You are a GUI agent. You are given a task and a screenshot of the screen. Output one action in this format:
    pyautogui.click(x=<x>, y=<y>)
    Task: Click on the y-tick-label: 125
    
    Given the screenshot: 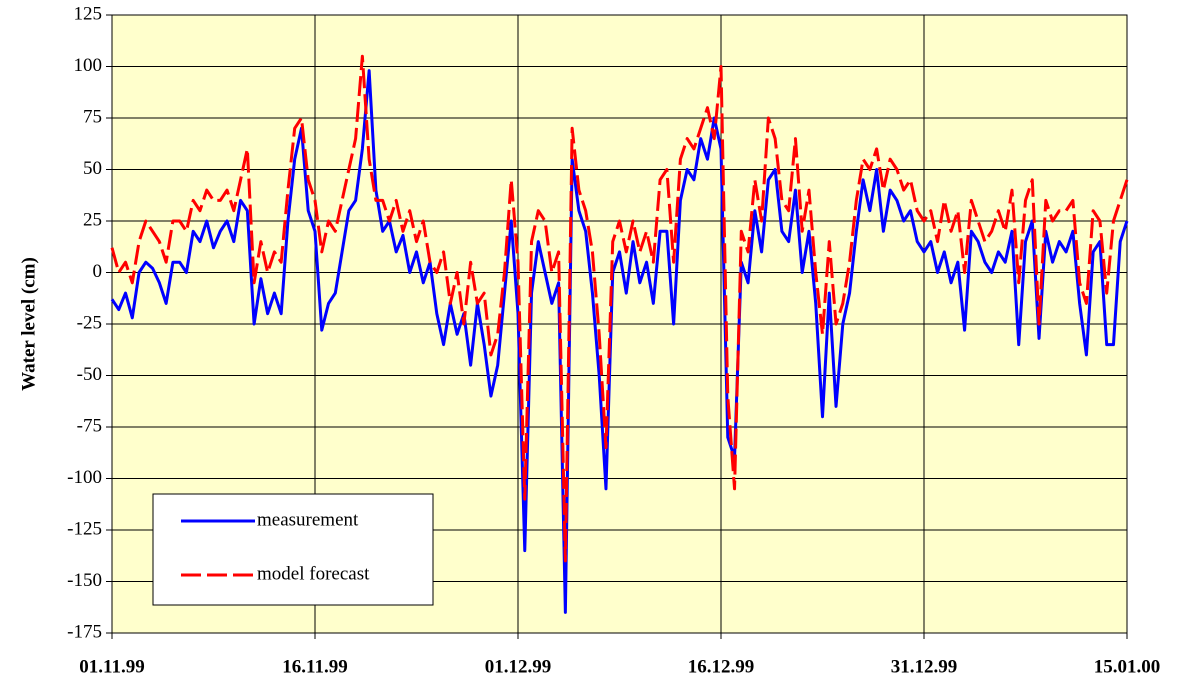 What is the action you would take?
    pyautogui.click(x=88, y=13)
    